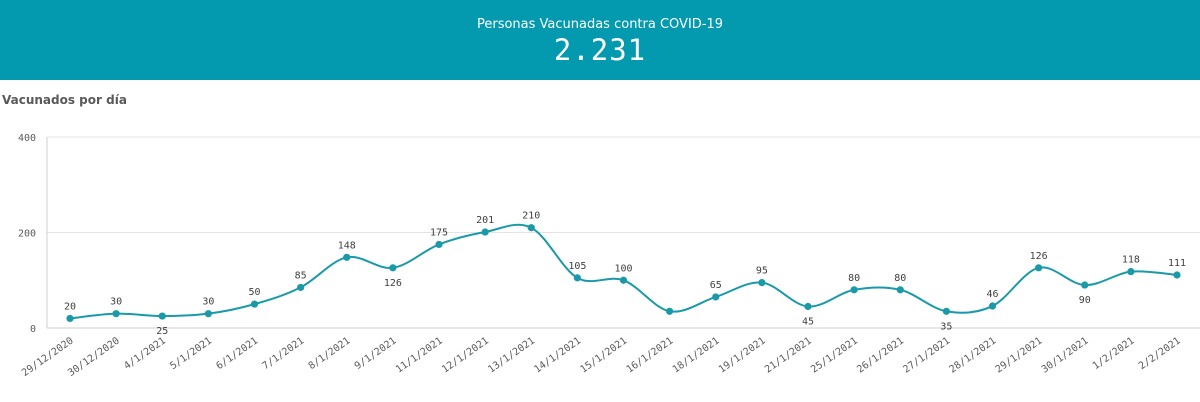  What do you see at coordinates (650, 355) in the screenshot?
I see `x-tick-label: 16/1/2021` at bounding box center [650, 355].